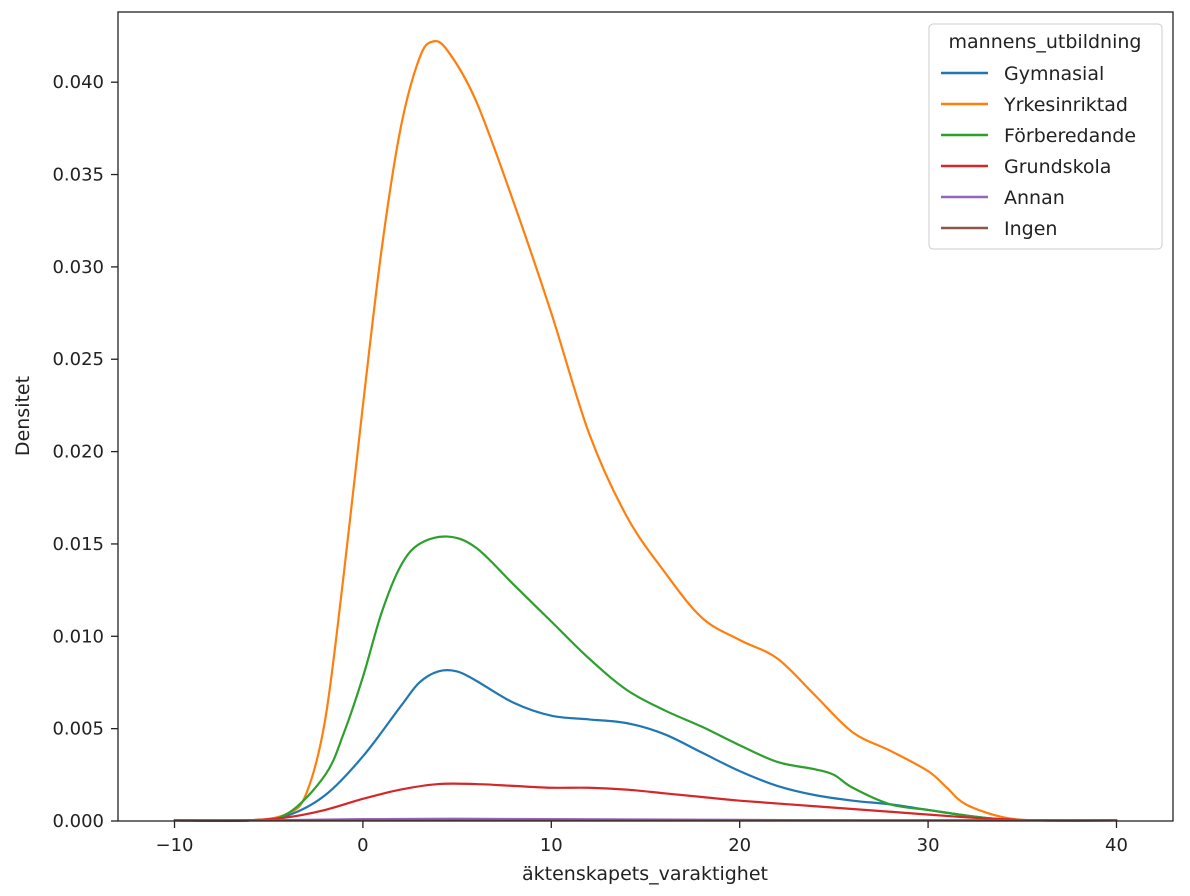 The width and height of the screenshot is (1190, 896). Describe the element at coordinates (928, 845) in the screenshot. I see `x-tick-label: 30` at that location.